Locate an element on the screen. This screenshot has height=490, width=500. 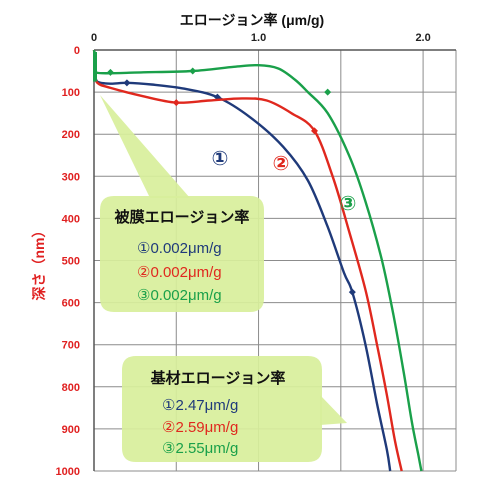
y-tick-label: 400 is located at coordinates (71, 219).